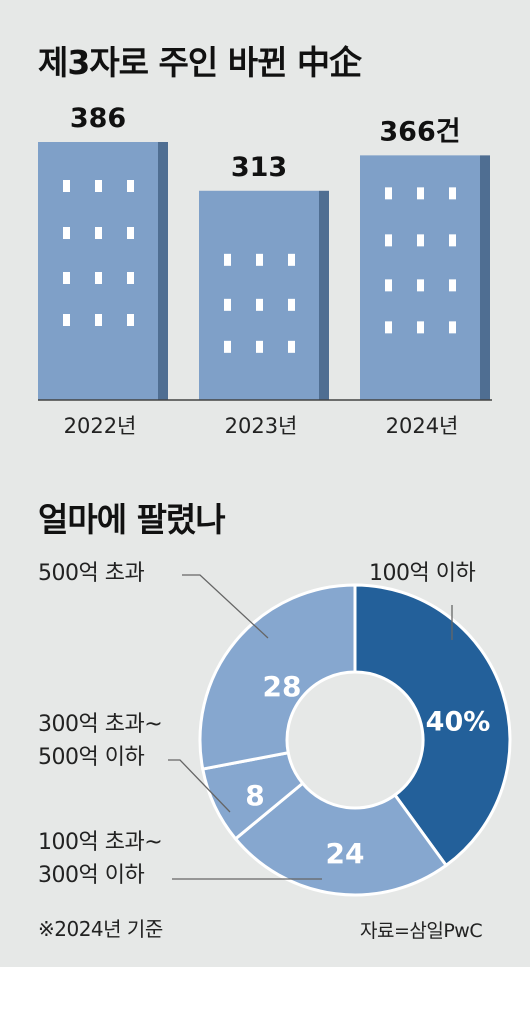 The width and height of the screenshot is (530, 1022). I want to click on slice-value-label: 8, so click(254, 795).